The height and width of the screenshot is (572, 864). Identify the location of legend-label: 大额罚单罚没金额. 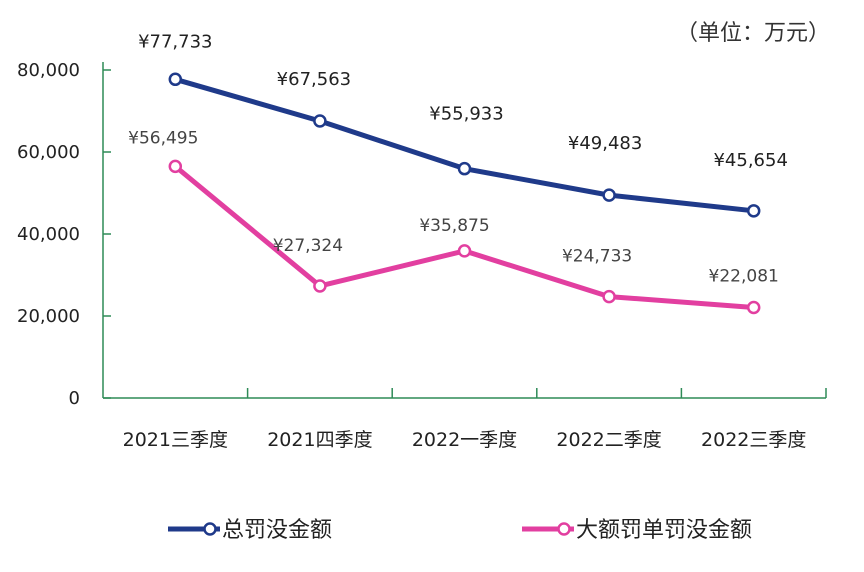
(664, 530).